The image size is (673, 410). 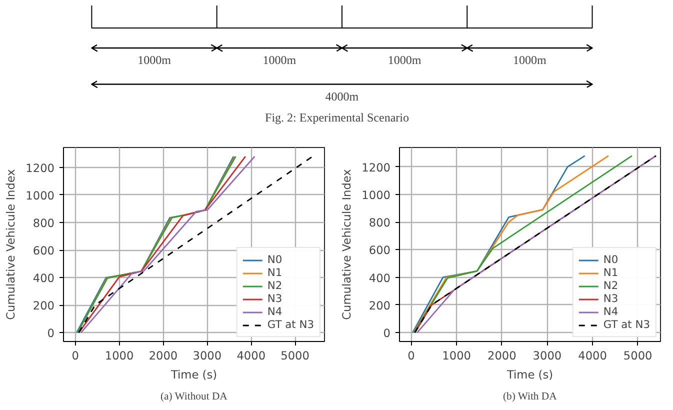 I want to click on text: (a) Without DA, so click(x=194, y=397).